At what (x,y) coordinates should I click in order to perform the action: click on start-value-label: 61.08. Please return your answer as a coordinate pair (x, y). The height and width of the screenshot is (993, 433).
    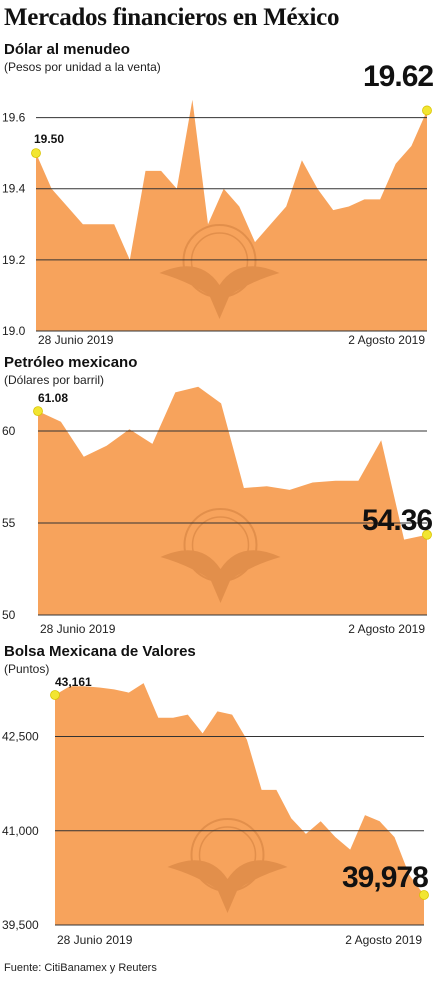
    Looking at the image, I should click on (53, 398).